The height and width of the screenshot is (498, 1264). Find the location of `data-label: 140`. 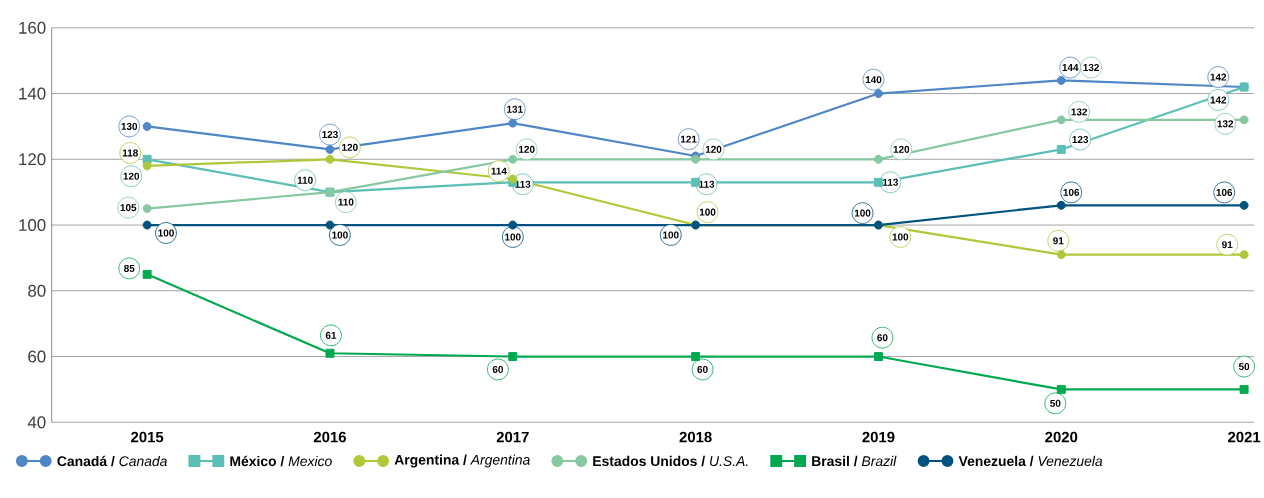

data-label: 140 is located at coordinates (873, 80).